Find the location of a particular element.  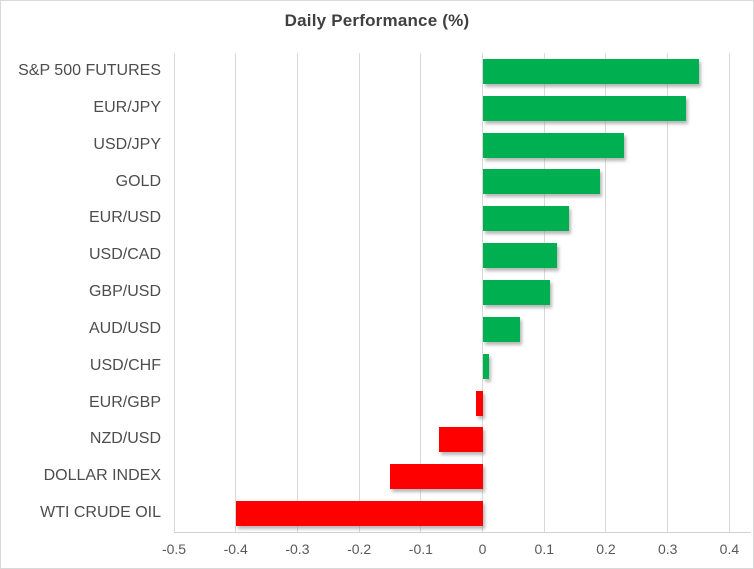

bar-s-p-500-futures is located at coordinates (590, 71).